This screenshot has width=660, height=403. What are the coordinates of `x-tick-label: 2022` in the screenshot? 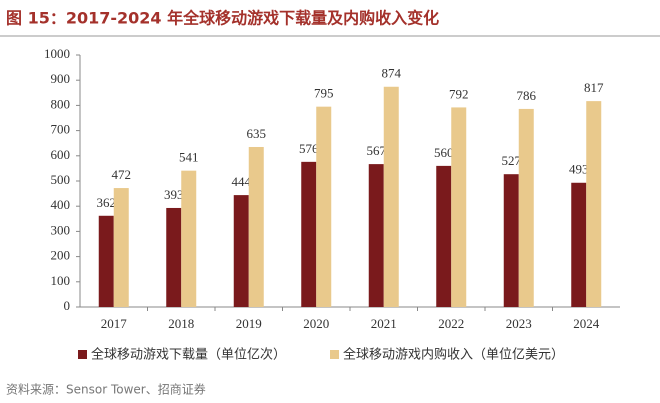 It's located at (451, 323).